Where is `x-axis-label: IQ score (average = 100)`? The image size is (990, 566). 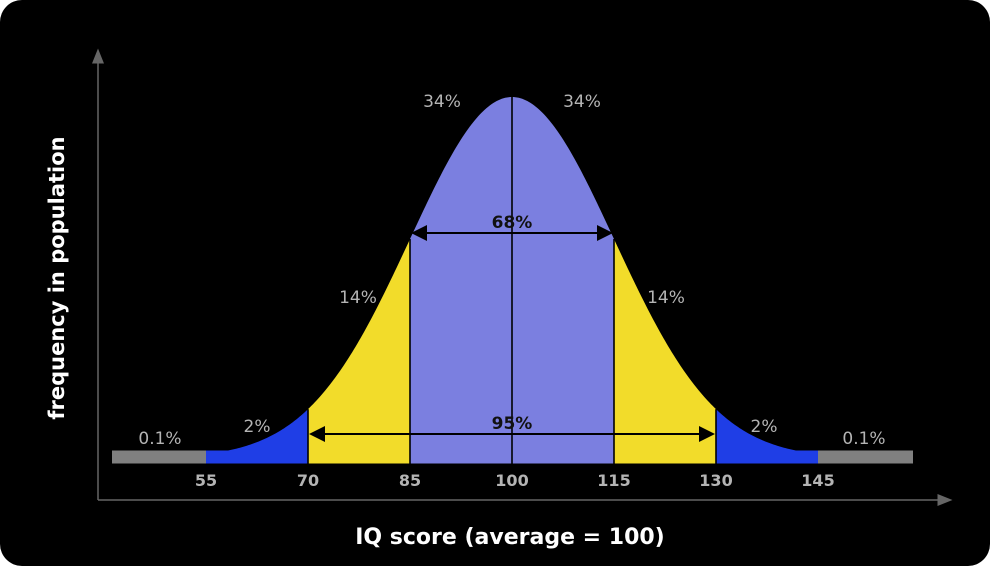 x-axis-label: IQ score (average = 100) is located at coordinates (509, 537).